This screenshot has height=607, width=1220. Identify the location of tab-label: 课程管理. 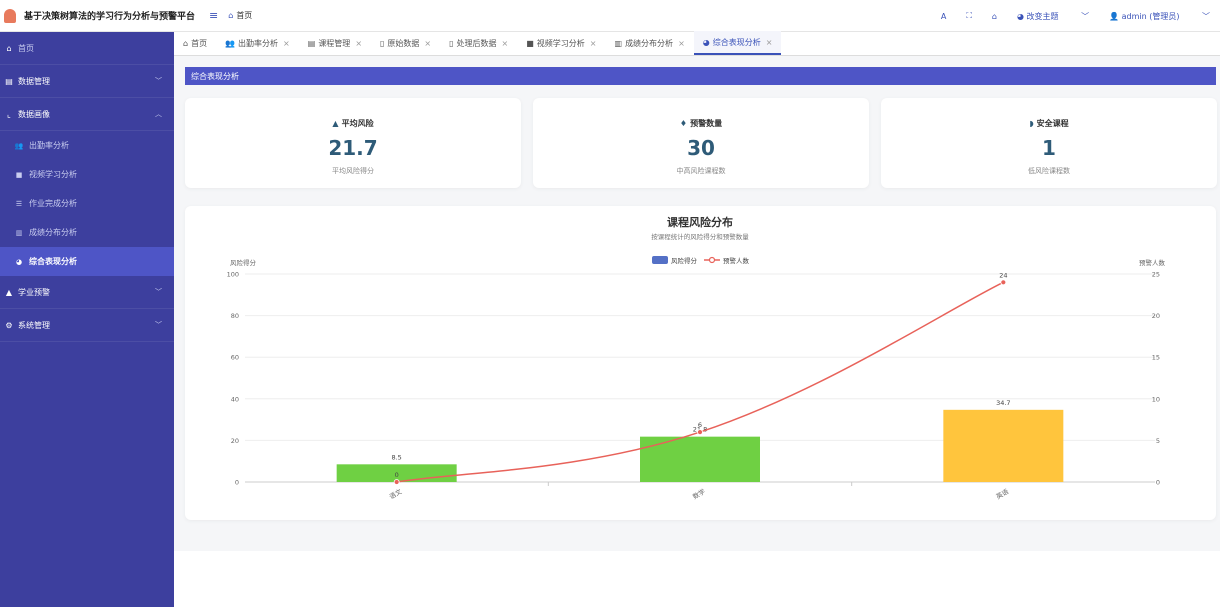
(334, 43).